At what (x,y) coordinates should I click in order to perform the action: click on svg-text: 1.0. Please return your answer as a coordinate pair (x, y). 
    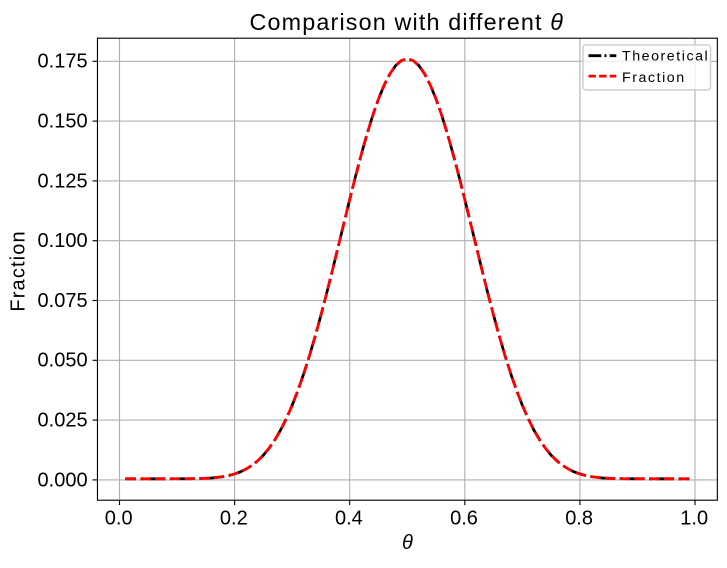
    Looking at the image, I should click on (694, 518).